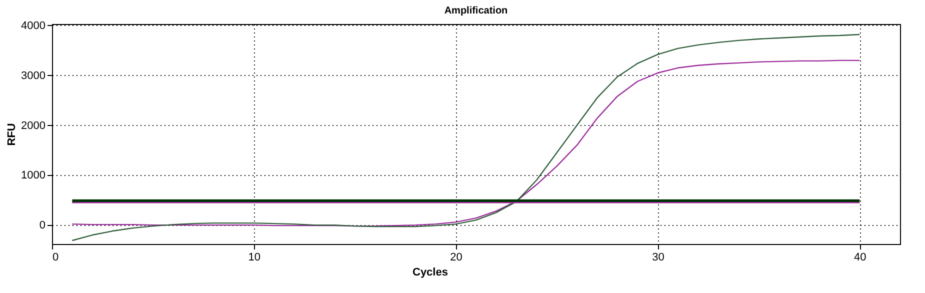  Describe the element at coordinates (658, 258) in the screenshot. I see `x-tick-label: 30` at that location.